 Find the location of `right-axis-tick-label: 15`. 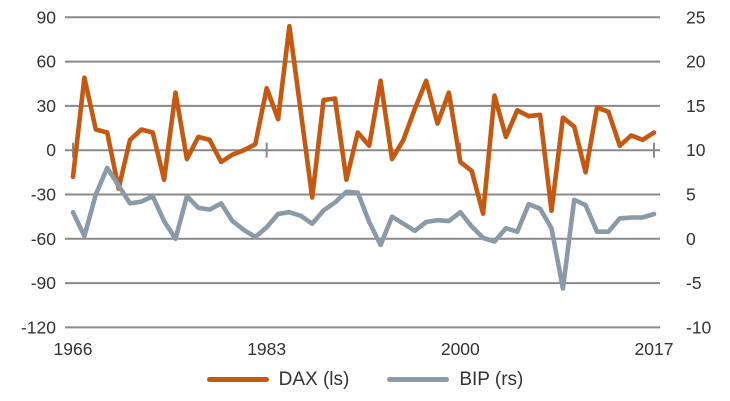

right-axis-tick-label: 15 is located at coordinates (695, 106).